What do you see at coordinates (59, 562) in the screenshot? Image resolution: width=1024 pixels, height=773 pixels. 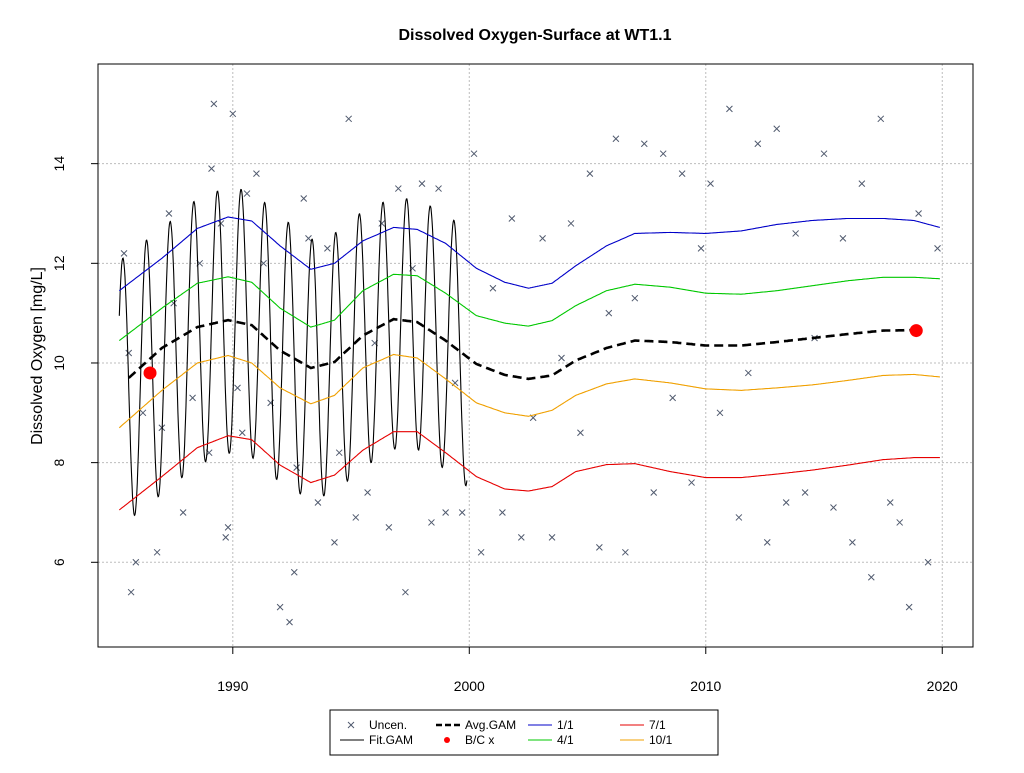 I see `y-tick-label: 6` at bounding box center [59, 562].